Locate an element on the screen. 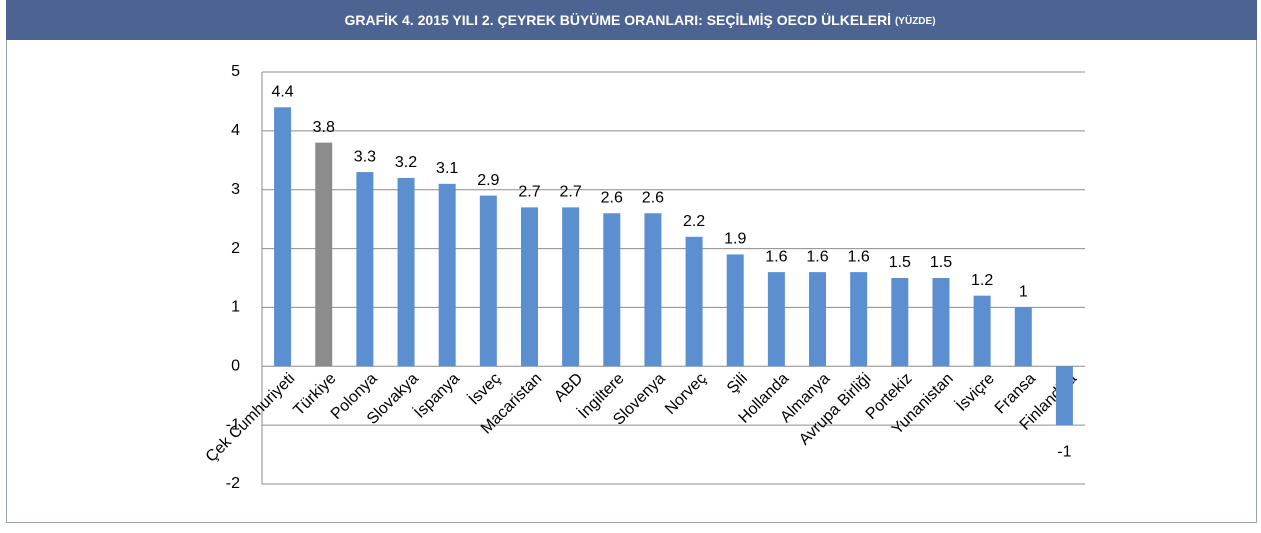 Image resolution: width=1261 pixels, height=533 pixels. value-label: 3.2 is located at coordinates (406, 162).